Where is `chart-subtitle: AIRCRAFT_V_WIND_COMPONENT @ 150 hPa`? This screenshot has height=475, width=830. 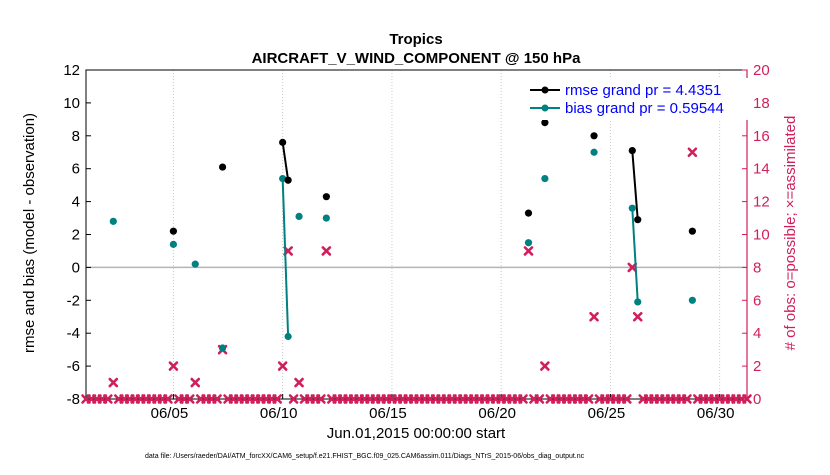 chart-subtitle: AIRCRAFT_V_WIND_COMPONENT @ 150 hPa is located at coordinates (417, 58).